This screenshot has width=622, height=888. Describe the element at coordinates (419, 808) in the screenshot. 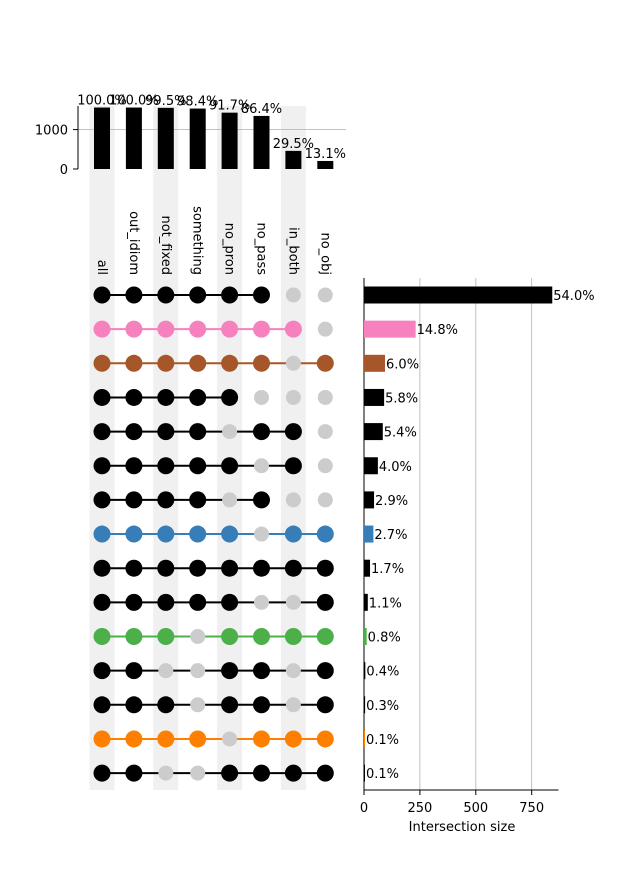

I see `x-tick-label: 250` at that location.